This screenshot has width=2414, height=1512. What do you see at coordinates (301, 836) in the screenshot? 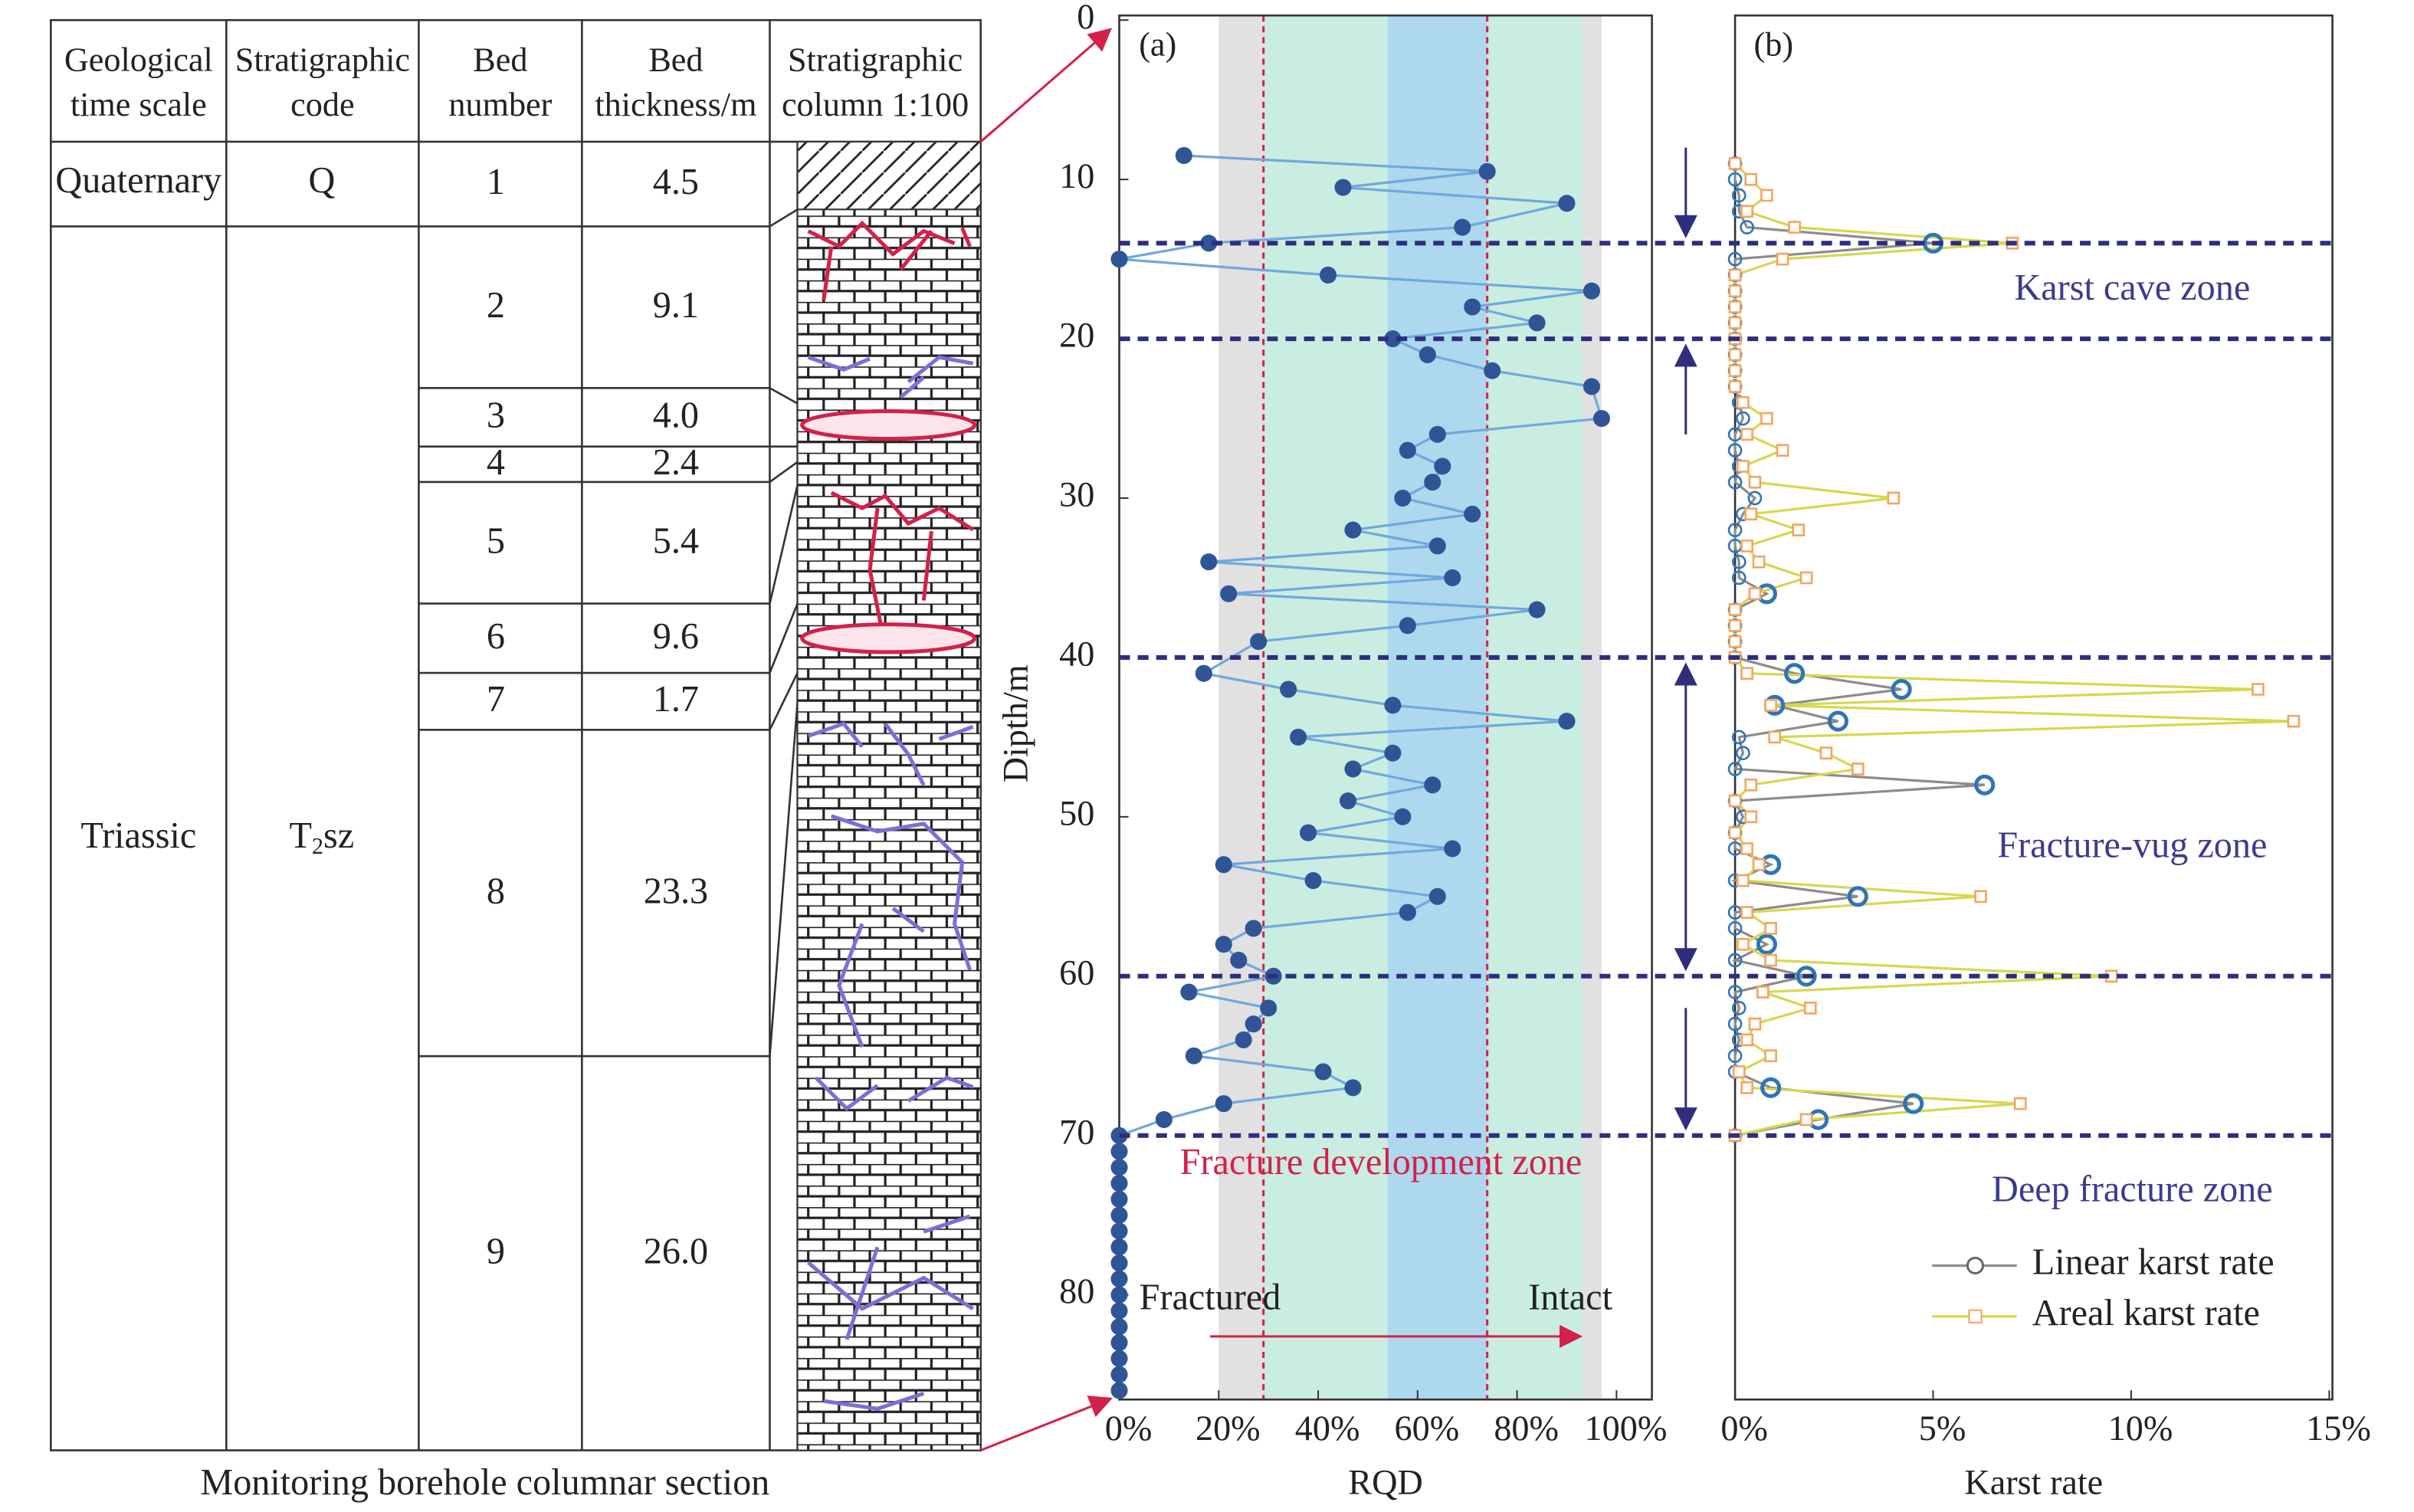
I see `code-part: T` at bounding box center [301, 836].